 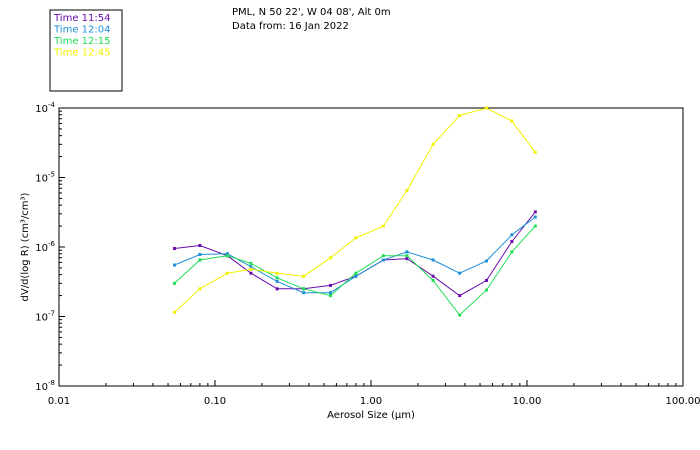 What do you see at coordinates (81, 30) in the screenshot?
I see `legend-entry: Time 12:04` at bounding box center [81, 30].